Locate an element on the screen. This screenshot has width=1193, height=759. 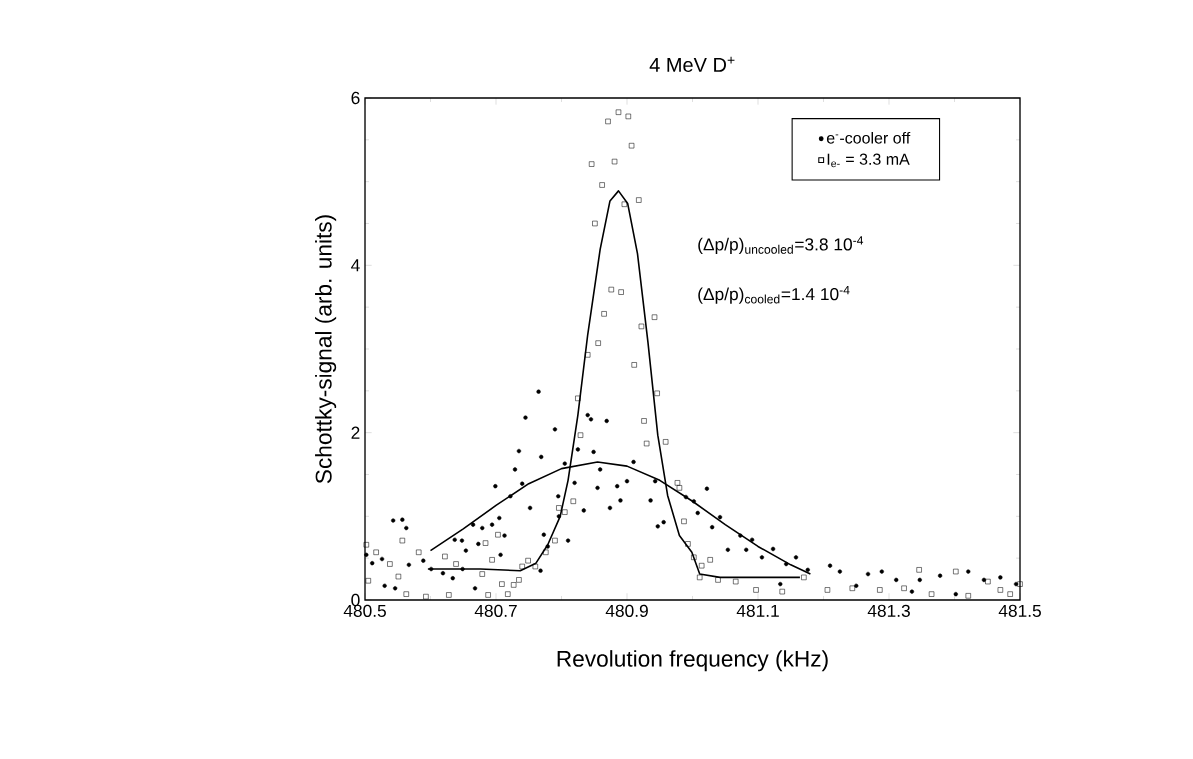
legend-label: e$^{-}$-cooler off is located at coordinates (868, 137).